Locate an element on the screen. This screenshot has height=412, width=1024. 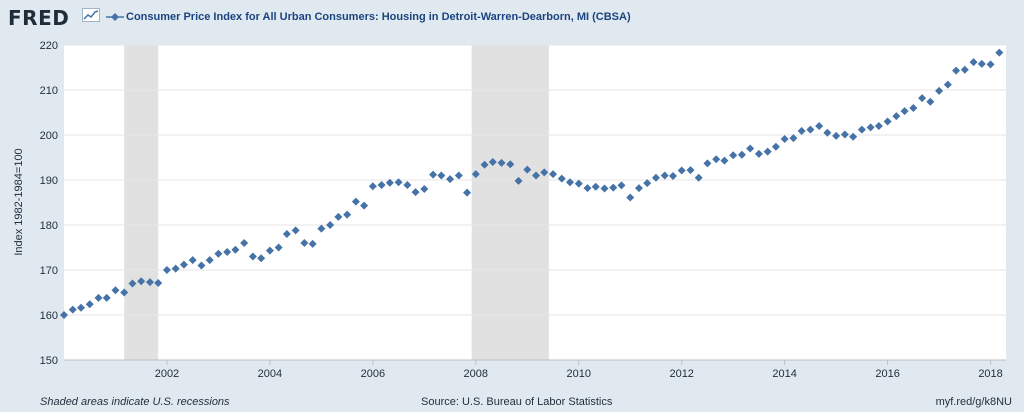
fred-logo: FRED is located at coordinates (39, 18).